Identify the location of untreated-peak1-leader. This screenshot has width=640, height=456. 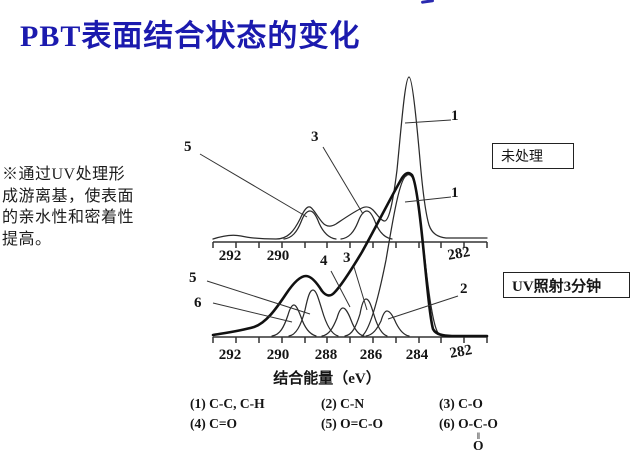
(428, 121).